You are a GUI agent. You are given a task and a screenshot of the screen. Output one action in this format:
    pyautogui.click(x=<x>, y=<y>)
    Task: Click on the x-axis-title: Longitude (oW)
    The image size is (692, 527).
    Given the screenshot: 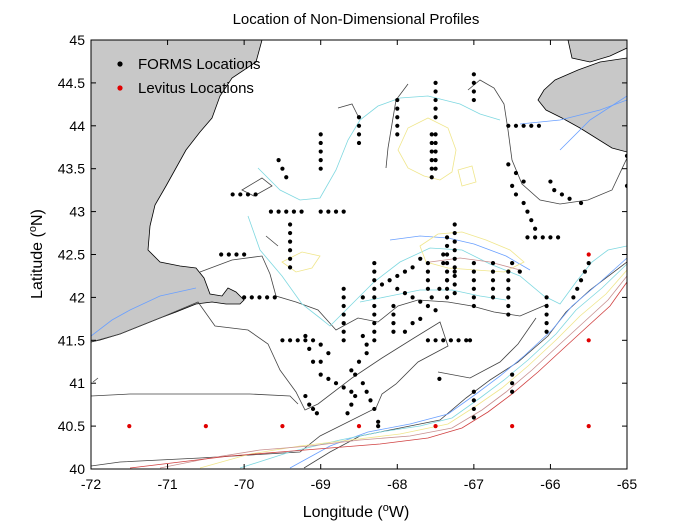 What is the action you would take?
    pyautogui.click(x=356, y=511)
    